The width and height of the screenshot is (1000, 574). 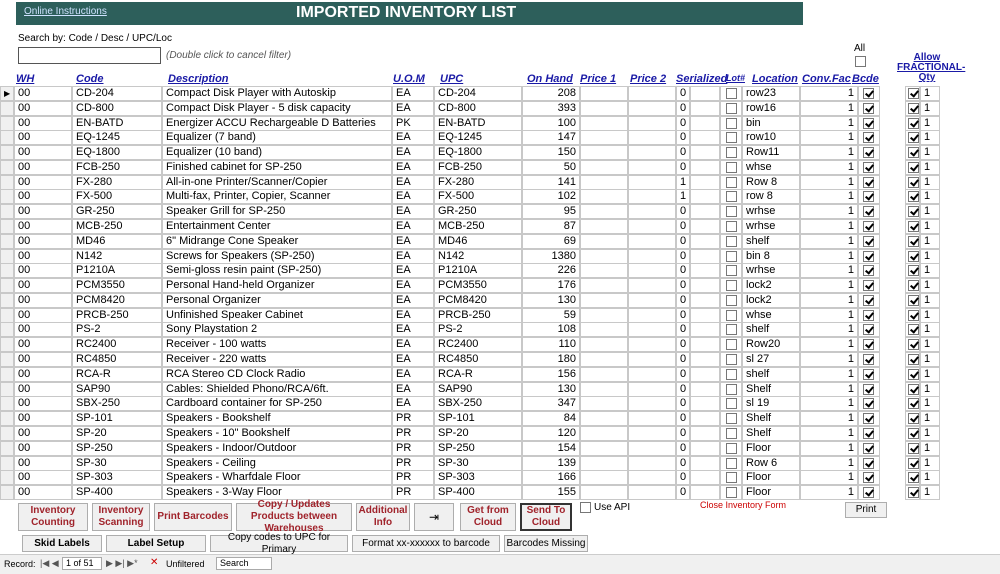 I want to click on nav-next: ▶ ▶| ▶*, so click(x=122, y=563).